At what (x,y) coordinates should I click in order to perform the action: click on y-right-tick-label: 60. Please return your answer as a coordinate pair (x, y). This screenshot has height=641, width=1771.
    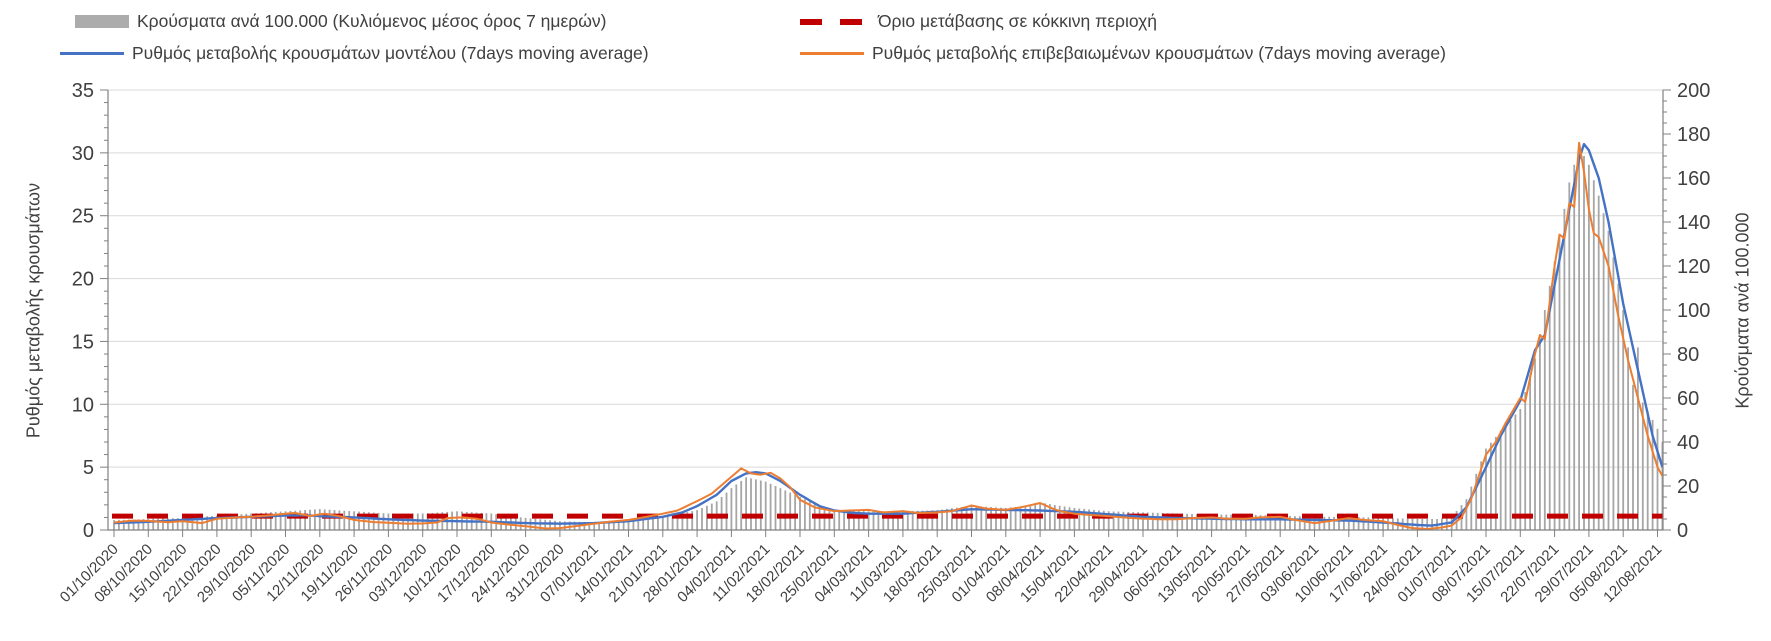
    Looking at the image, I should click on (1688, 399).